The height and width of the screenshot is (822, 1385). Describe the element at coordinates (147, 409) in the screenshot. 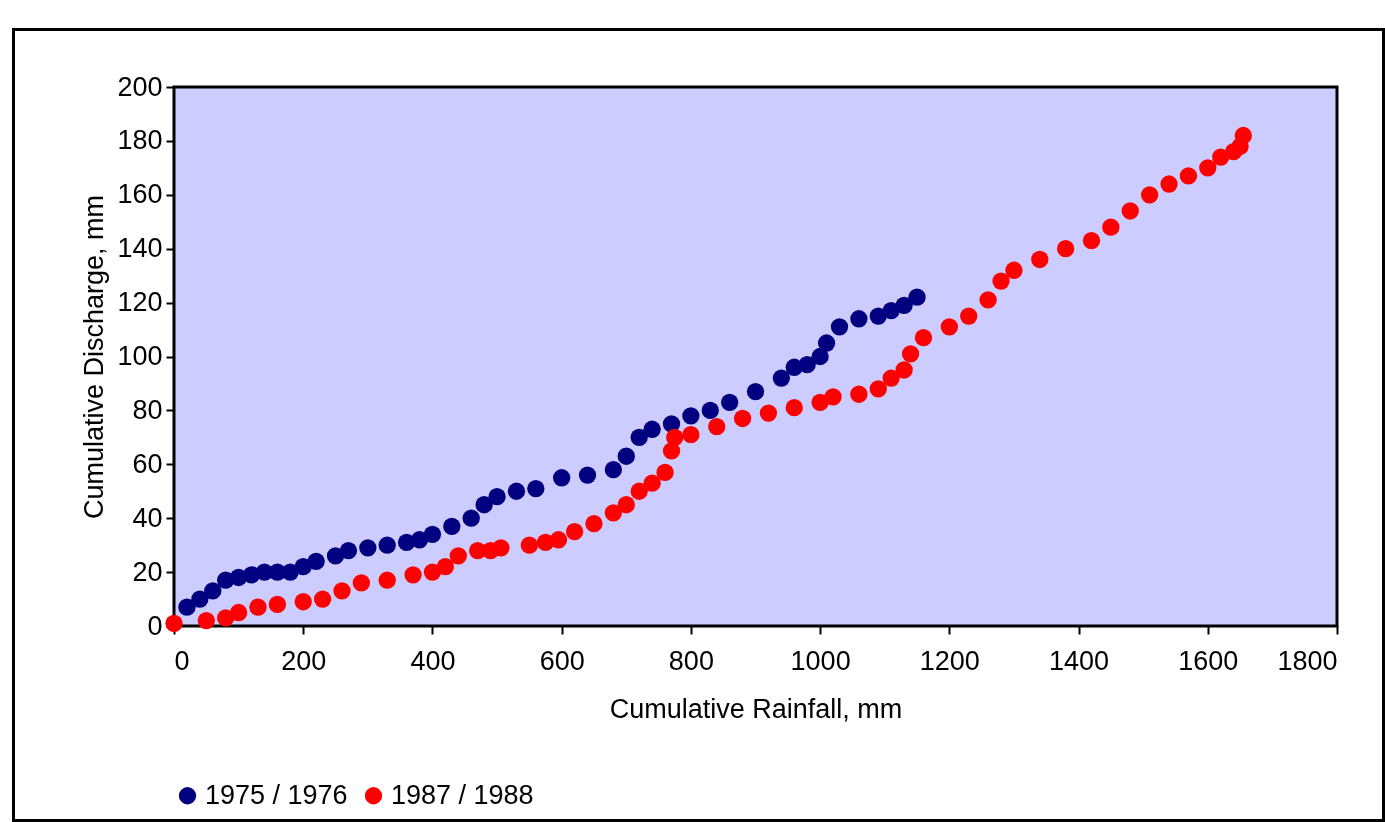

I see `y-tick-label: 80` at that location.